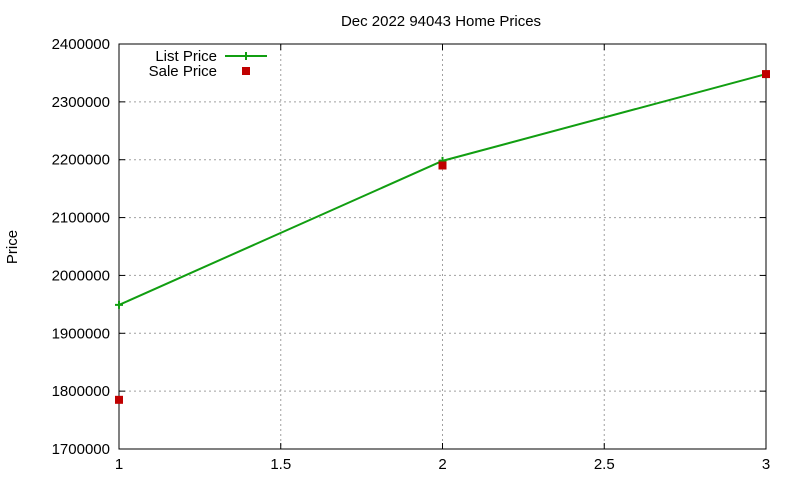 This screenshot has height=480, width=800. What do you see at coordinates (81, 449) in the screenshot?
I see `y-tick-label: 1700000` at bounding box center [81, 449].